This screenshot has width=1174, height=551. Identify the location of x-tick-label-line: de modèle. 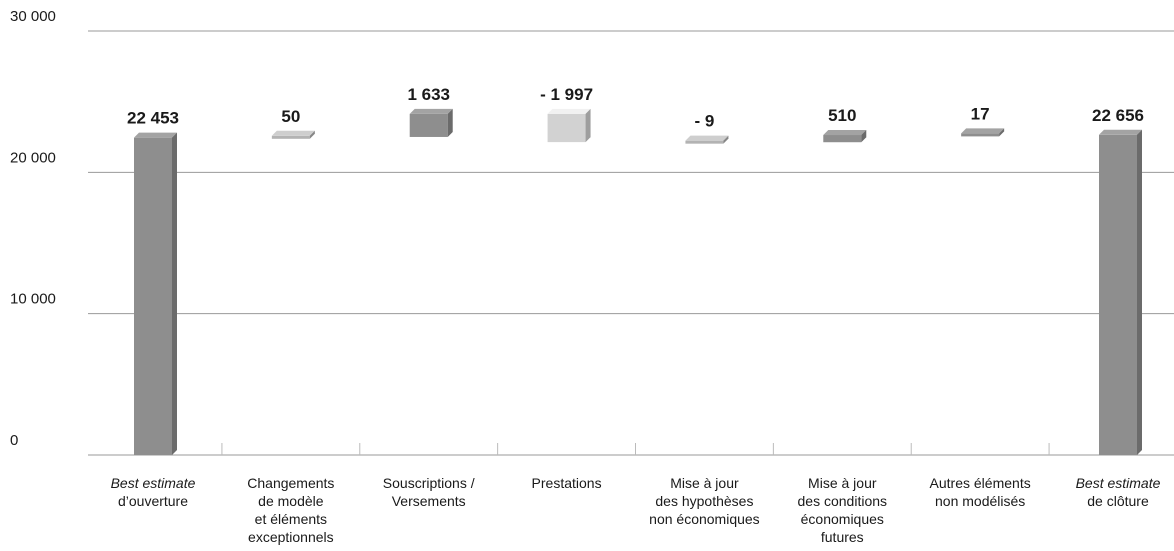
(291, 501).